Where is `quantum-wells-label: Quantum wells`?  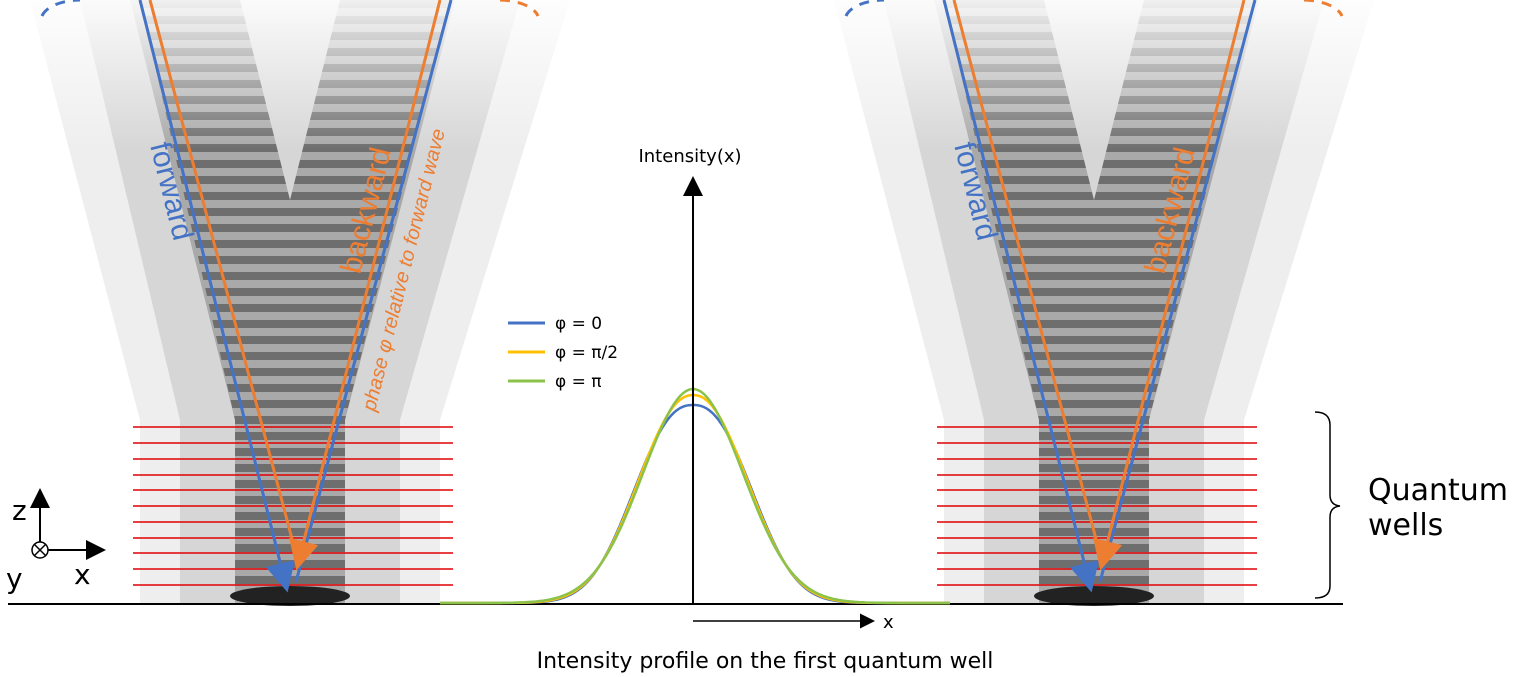
quantum-wells-label: Quantum wells is located at coordinates (1443, 508).